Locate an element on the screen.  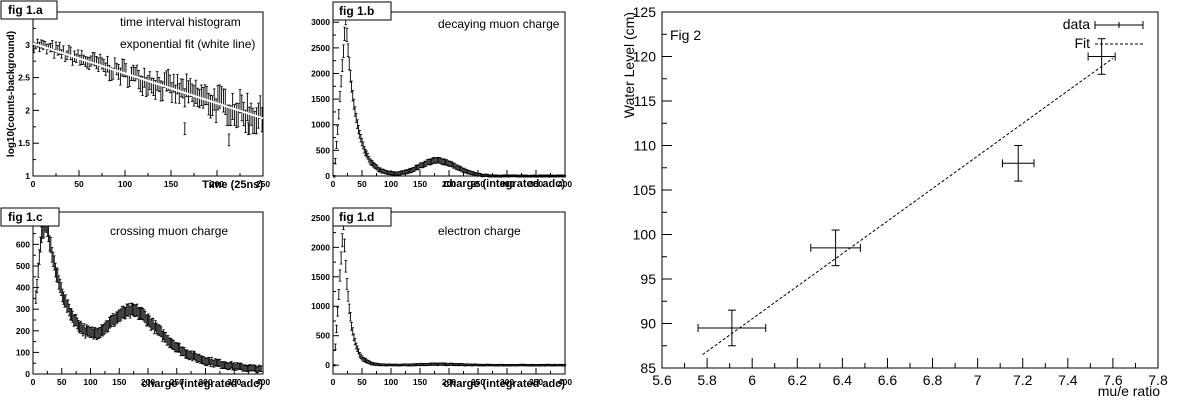
y-tick-label: 600 is located at coordinates (23, 244).